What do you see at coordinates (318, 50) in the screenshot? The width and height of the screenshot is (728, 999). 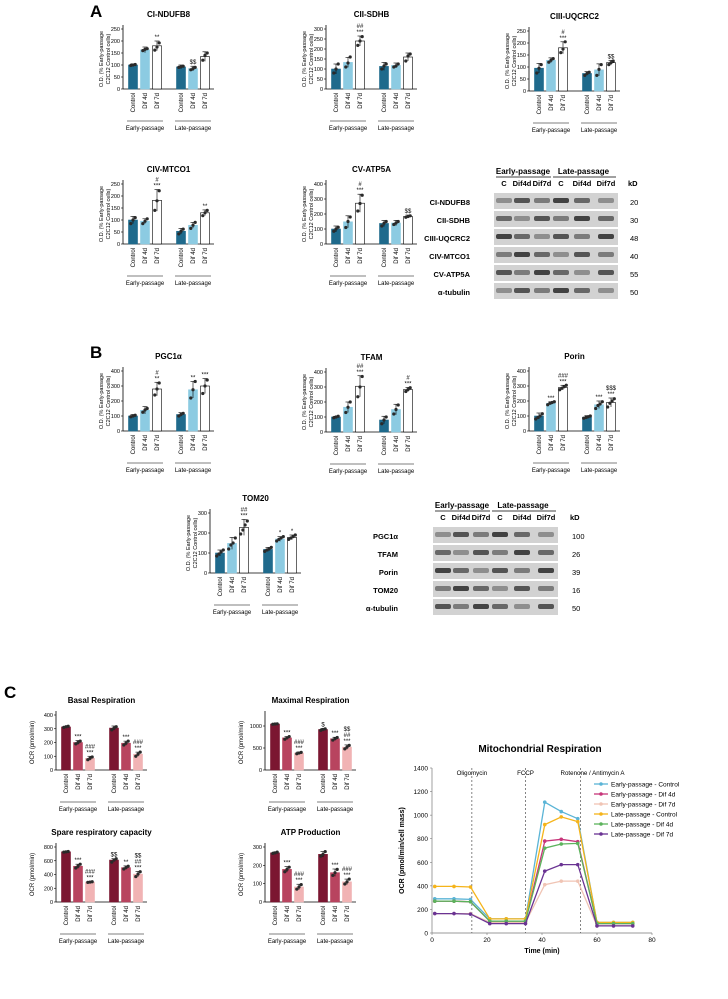 I see `y-tick-label: 200` at bounding box center [318, 50].